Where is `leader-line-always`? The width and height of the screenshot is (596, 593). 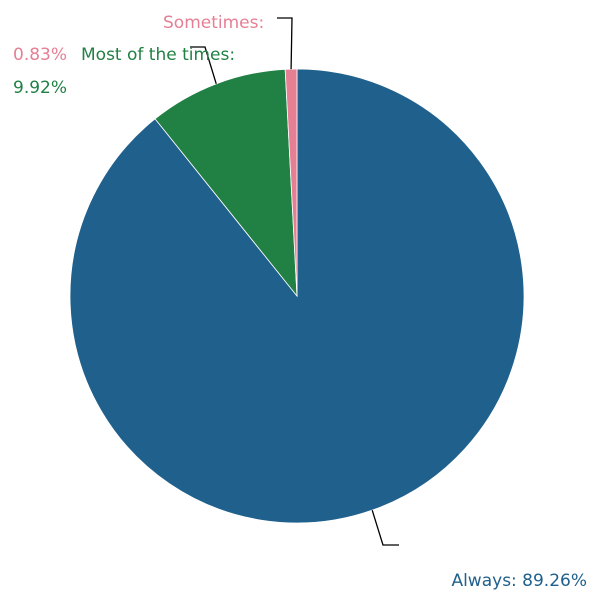
leader-line-always is located at coordinates (385, 527).